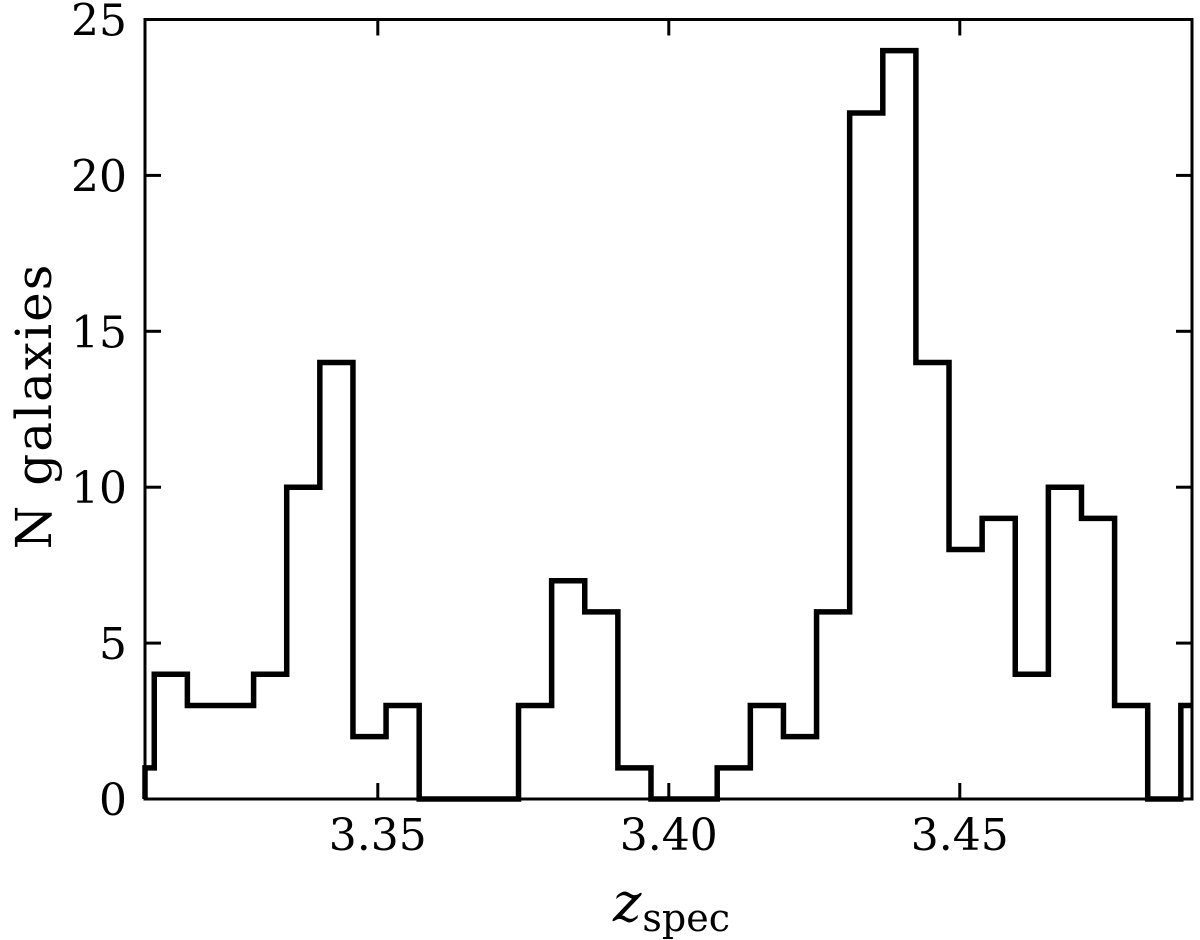  I want to click on y-tick-label: 25, so click(99, 23).